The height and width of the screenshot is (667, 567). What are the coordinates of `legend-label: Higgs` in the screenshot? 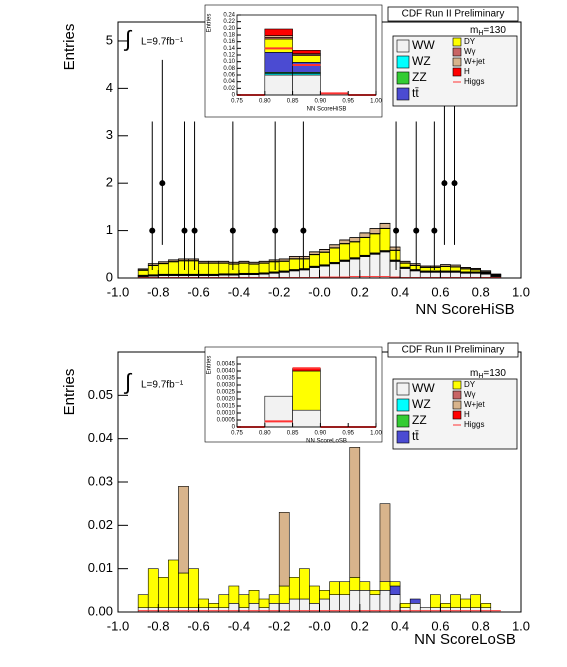 It's located at (474, 81).